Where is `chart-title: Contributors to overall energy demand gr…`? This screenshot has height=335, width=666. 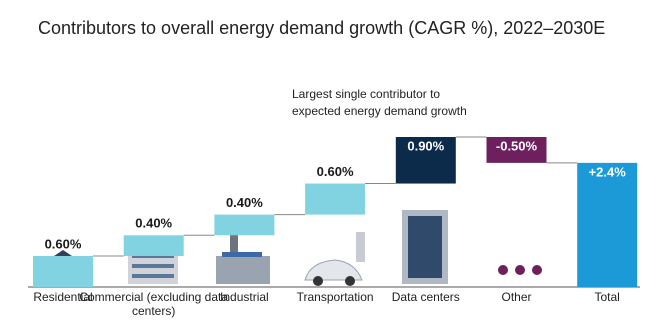
chart-title: Contributors to overall energy demand gr… is located at coordinates (322, 28).